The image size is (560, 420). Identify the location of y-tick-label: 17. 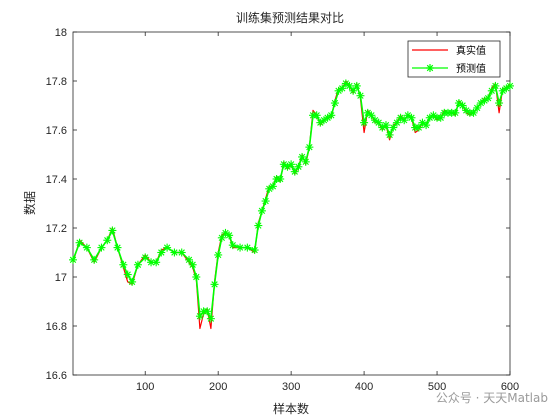
(61, 278).